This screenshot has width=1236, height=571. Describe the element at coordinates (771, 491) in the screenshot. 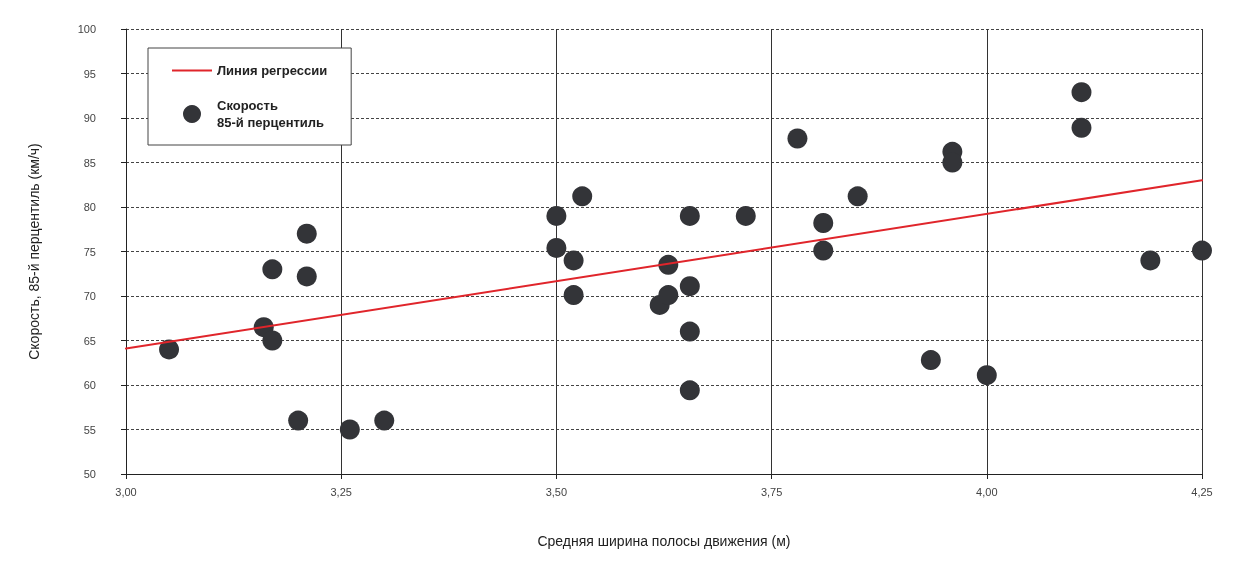

I see `x-tick-label: 3,75` at that location.